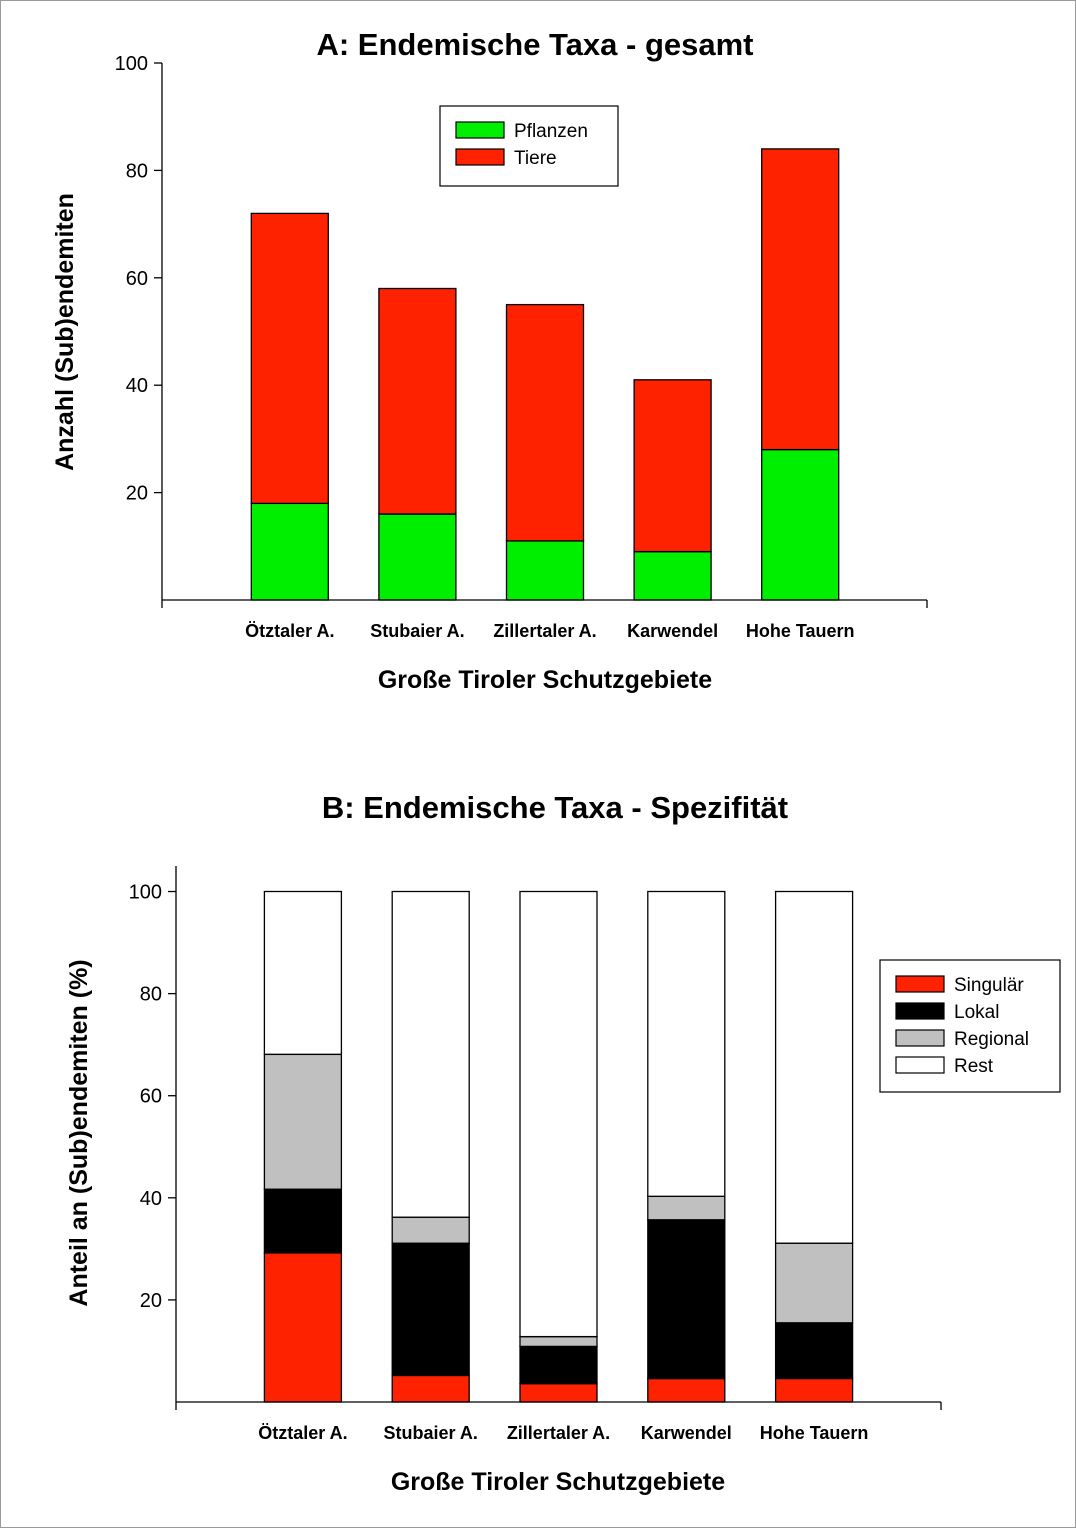  Describe the element at coordinates (686, 1043) in the screenshot. I see `chart-b-bar-karwendel-rest` at that location.